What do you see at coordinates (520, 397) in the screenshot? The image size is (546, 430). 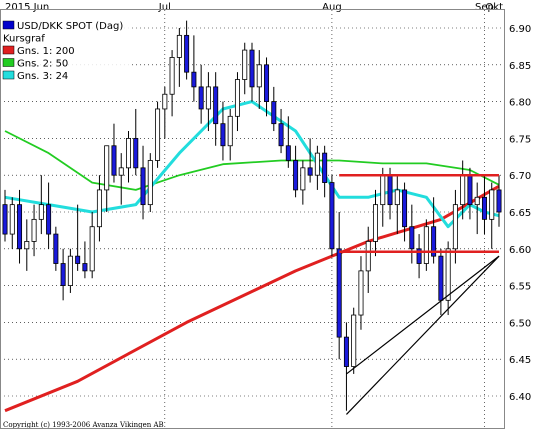 I see `y-tick-label: 6.40` at bounding box center [520, 397].